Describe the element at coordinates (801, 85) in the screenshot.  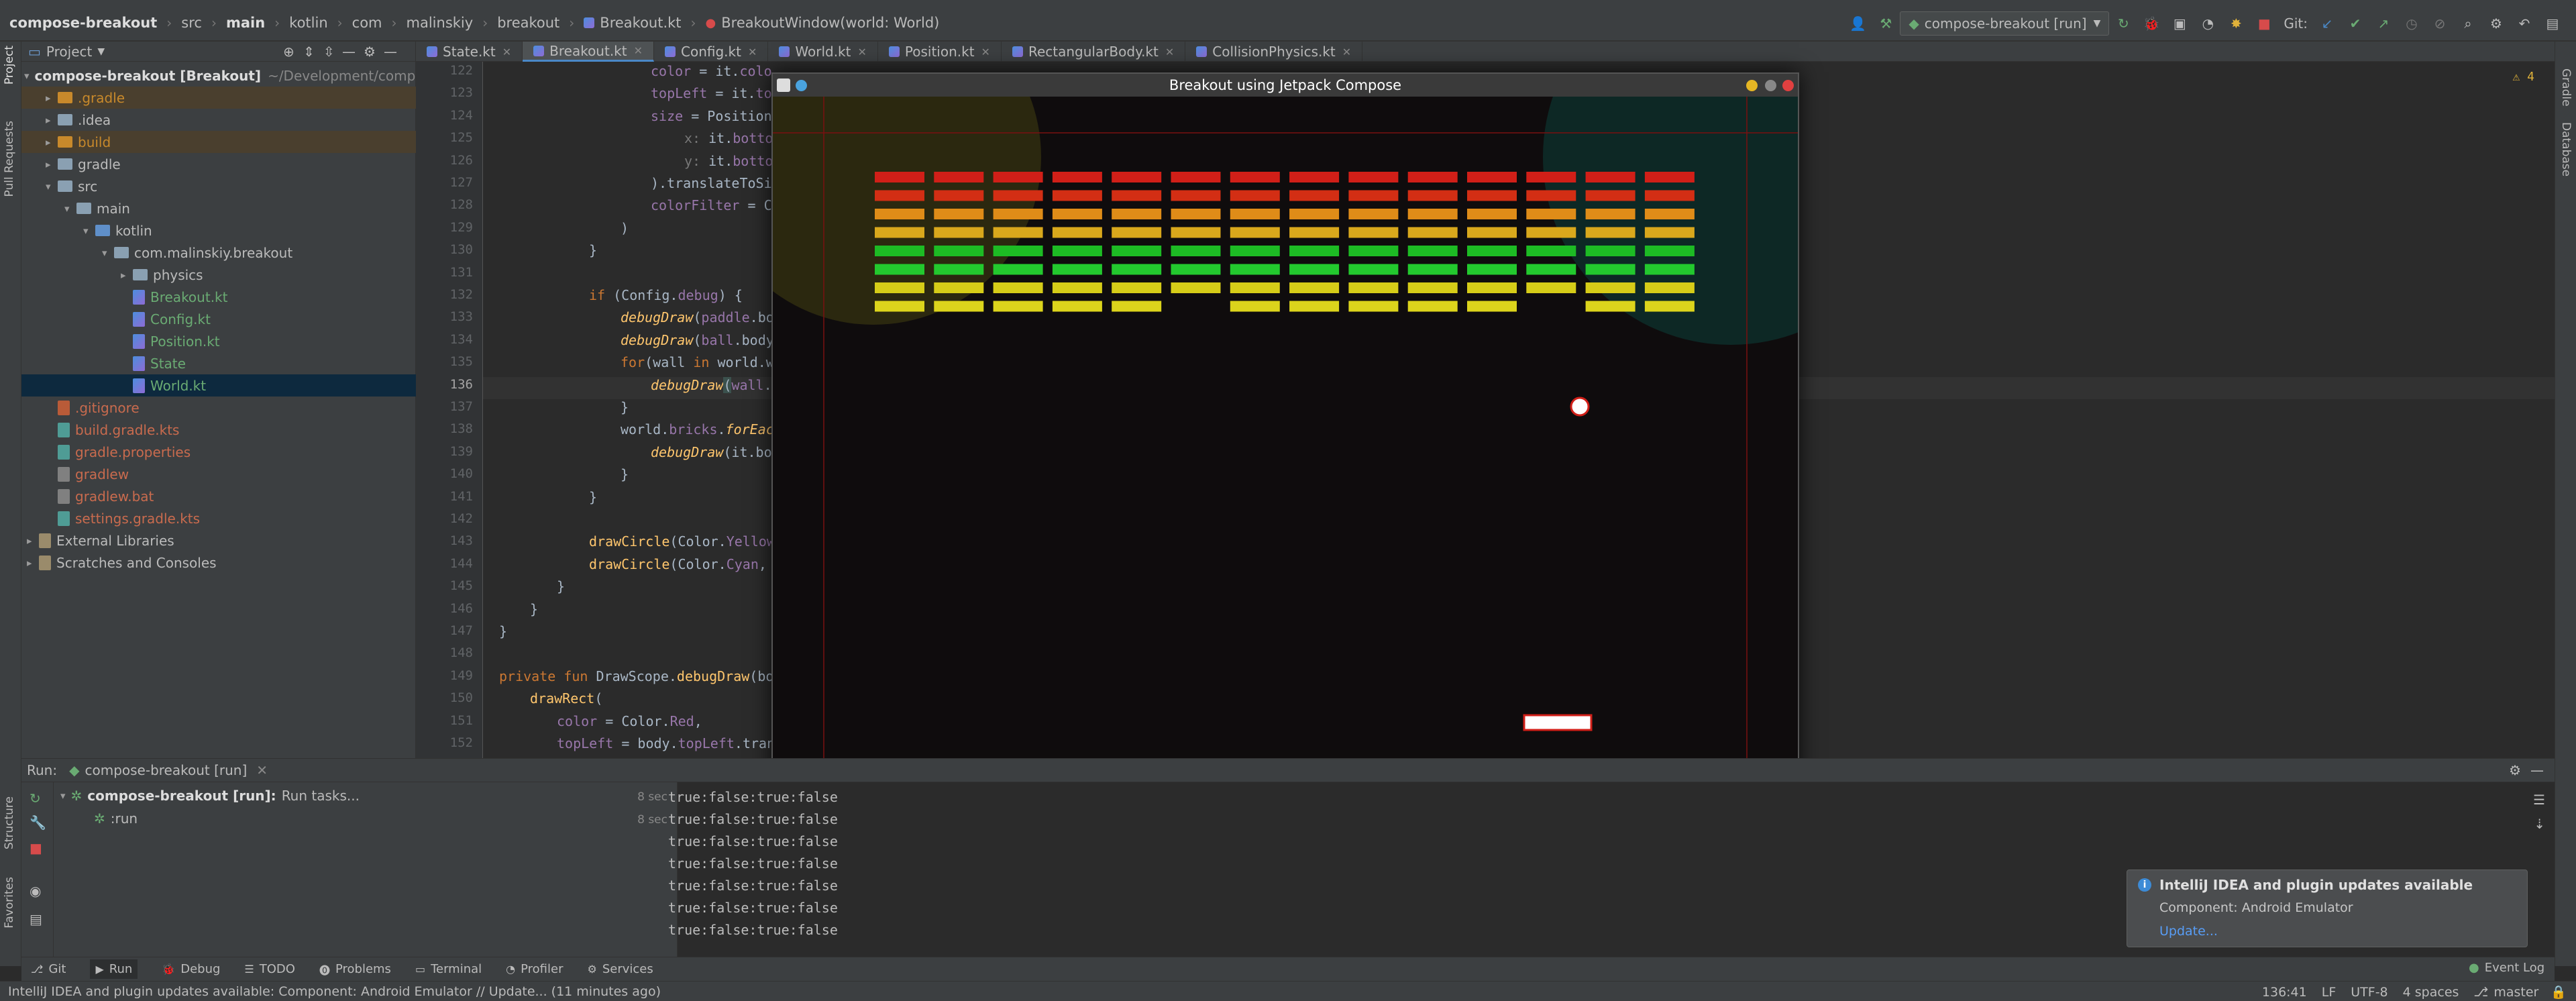
I see `pin-icon` at that location.